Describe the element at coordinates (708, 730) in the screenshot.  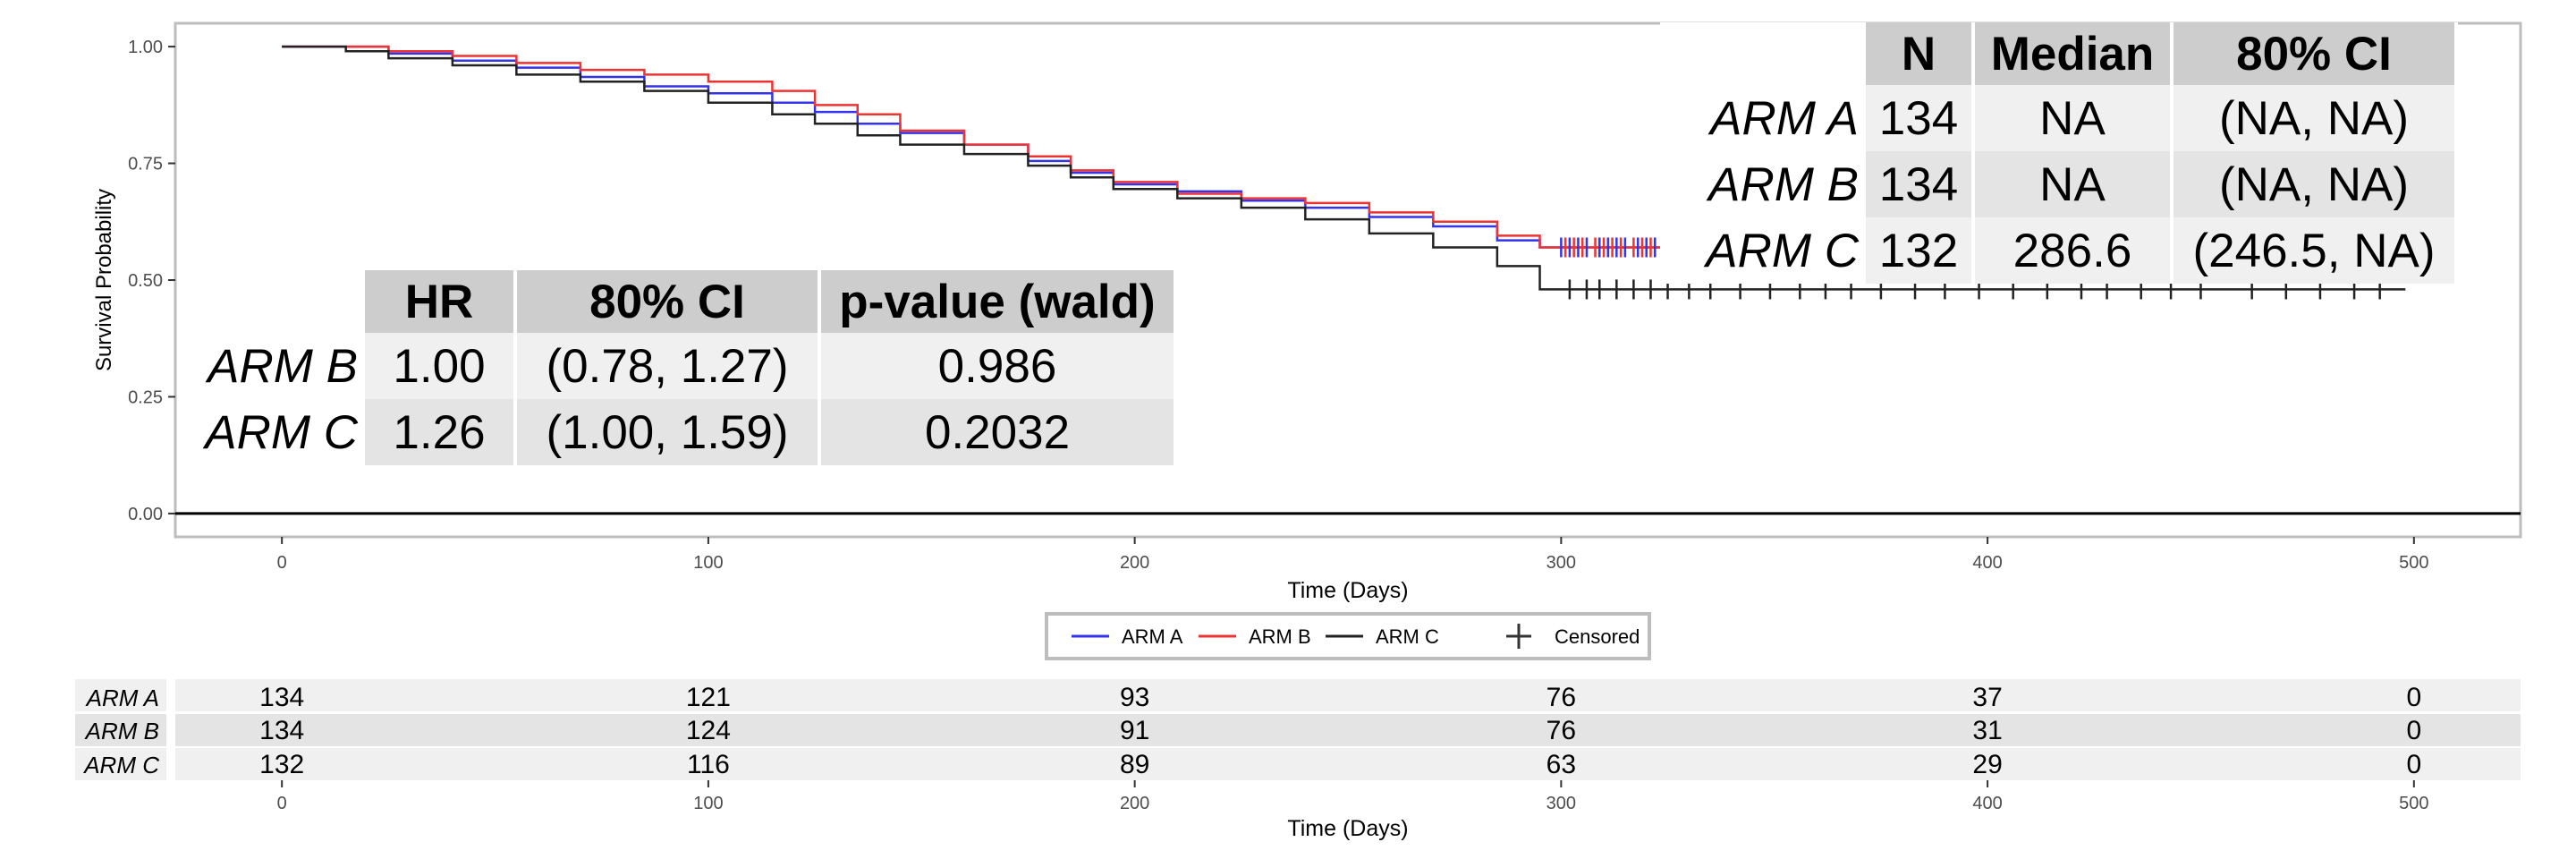
I see `risk-count: 124` at that location.